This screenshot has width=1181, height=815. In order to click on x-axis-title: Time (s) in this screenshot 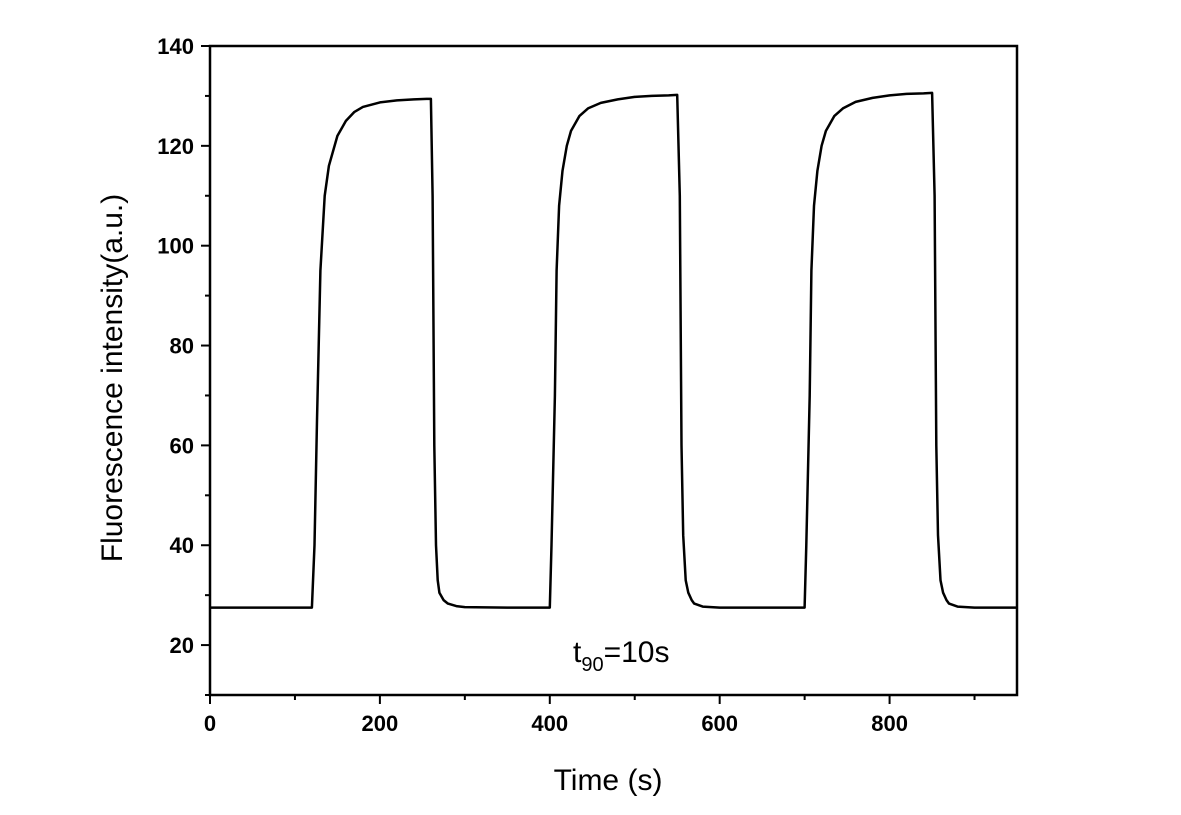, I will do `click(608, 780)`.